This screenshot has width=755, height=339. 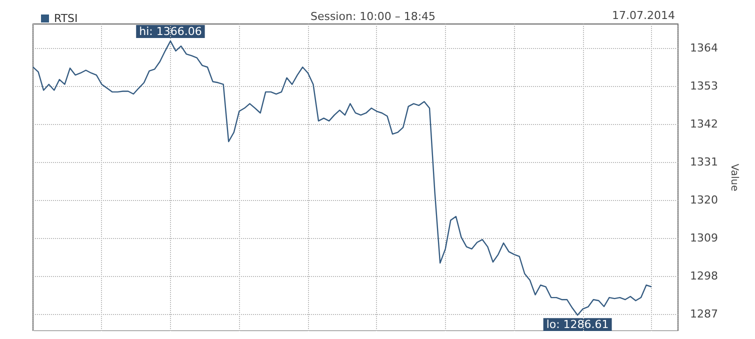 I want to click on y-tick-label: 1309, so click(x=704, y=237).